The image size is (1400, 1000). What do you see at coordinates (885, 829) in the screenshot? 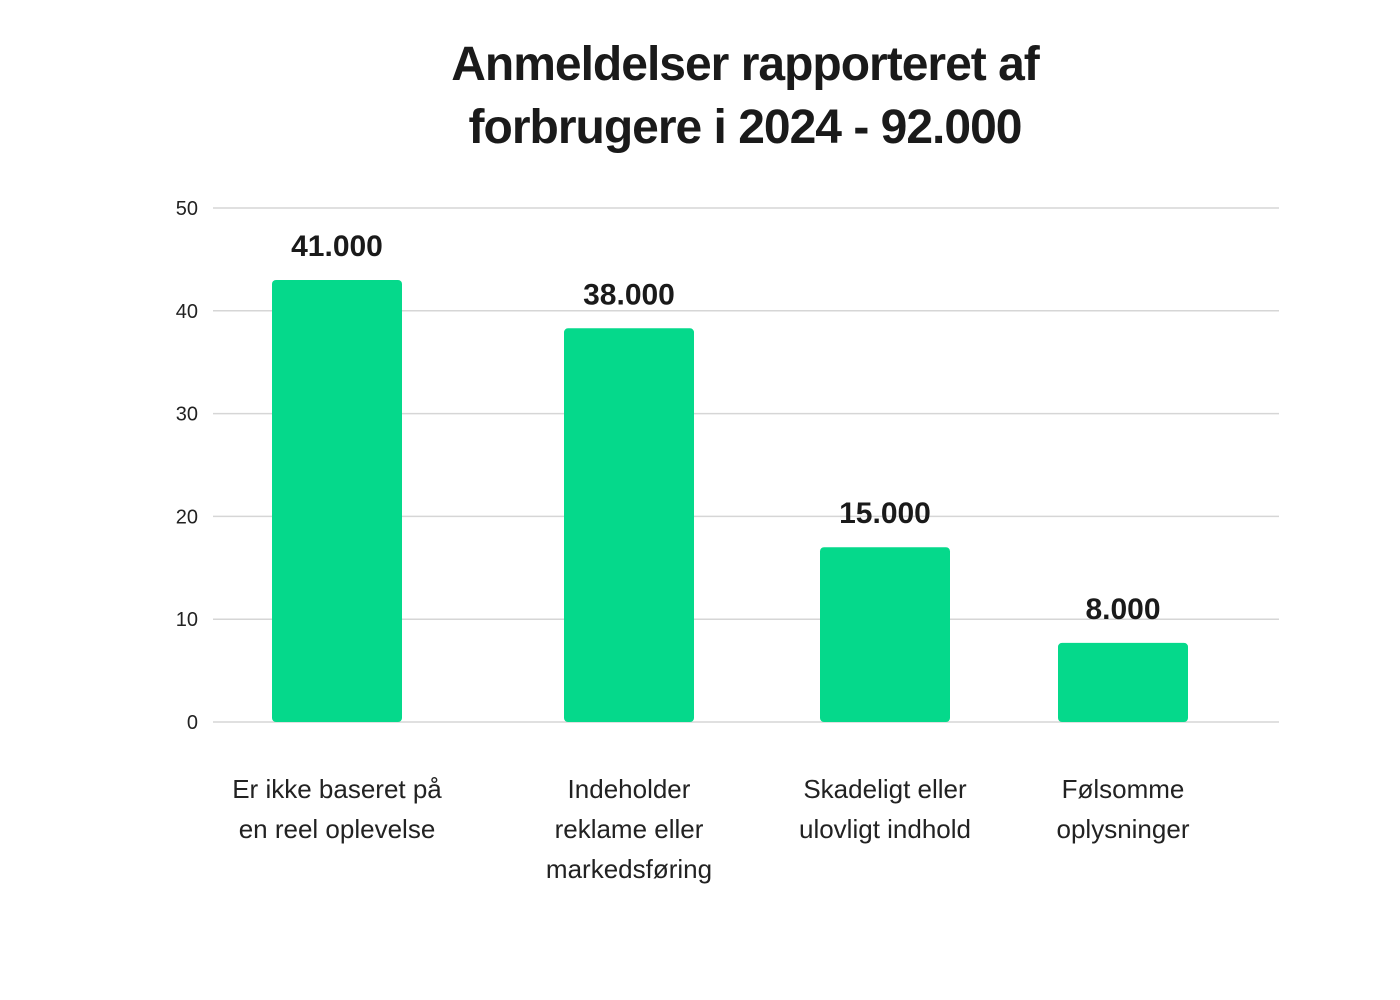
I see `x-category-line: ulovligt indhold` at bounding box center [885, 829].